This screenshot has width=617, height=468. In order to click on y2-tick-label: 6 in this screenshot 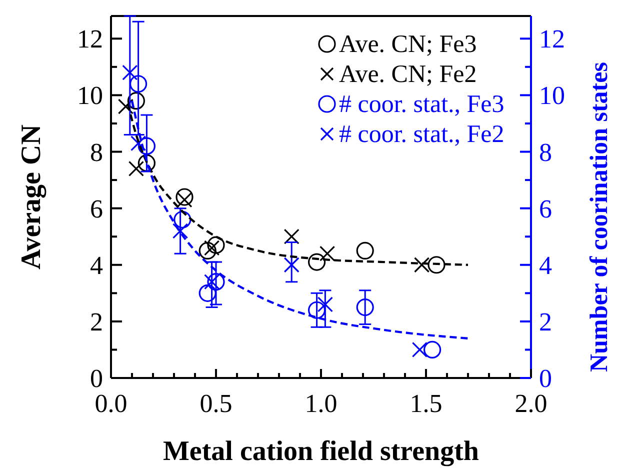, I will do `click(545, 209)`.